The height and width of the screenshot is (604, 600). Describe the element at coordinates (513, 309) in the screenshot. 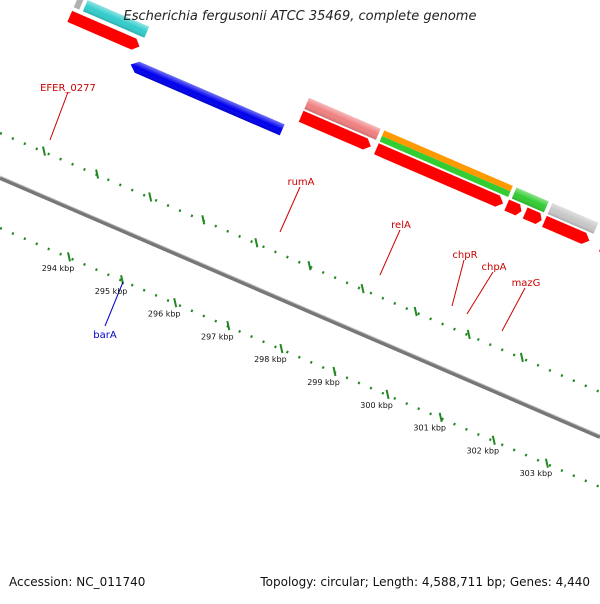

I see `leader-mazg` at that location.